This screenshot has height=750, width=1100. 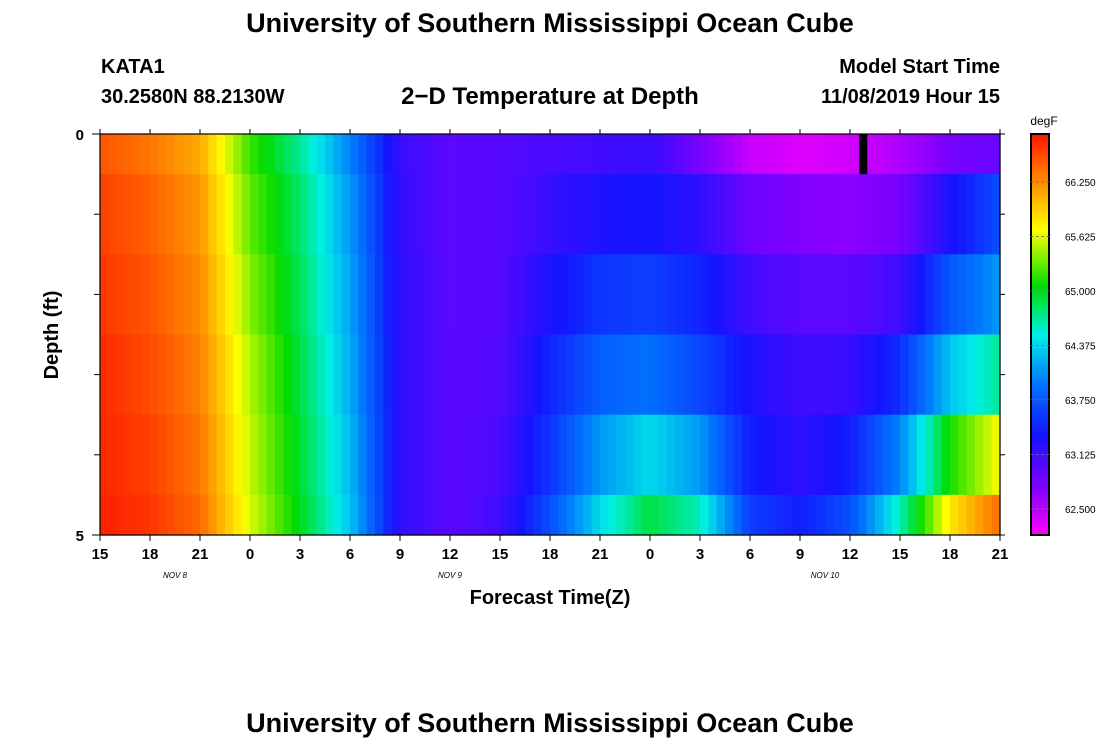 What do you see at coordinates (650, 554) in the screenshot?
I see `x-tick-label: 0` at bounding box center [650, 554].